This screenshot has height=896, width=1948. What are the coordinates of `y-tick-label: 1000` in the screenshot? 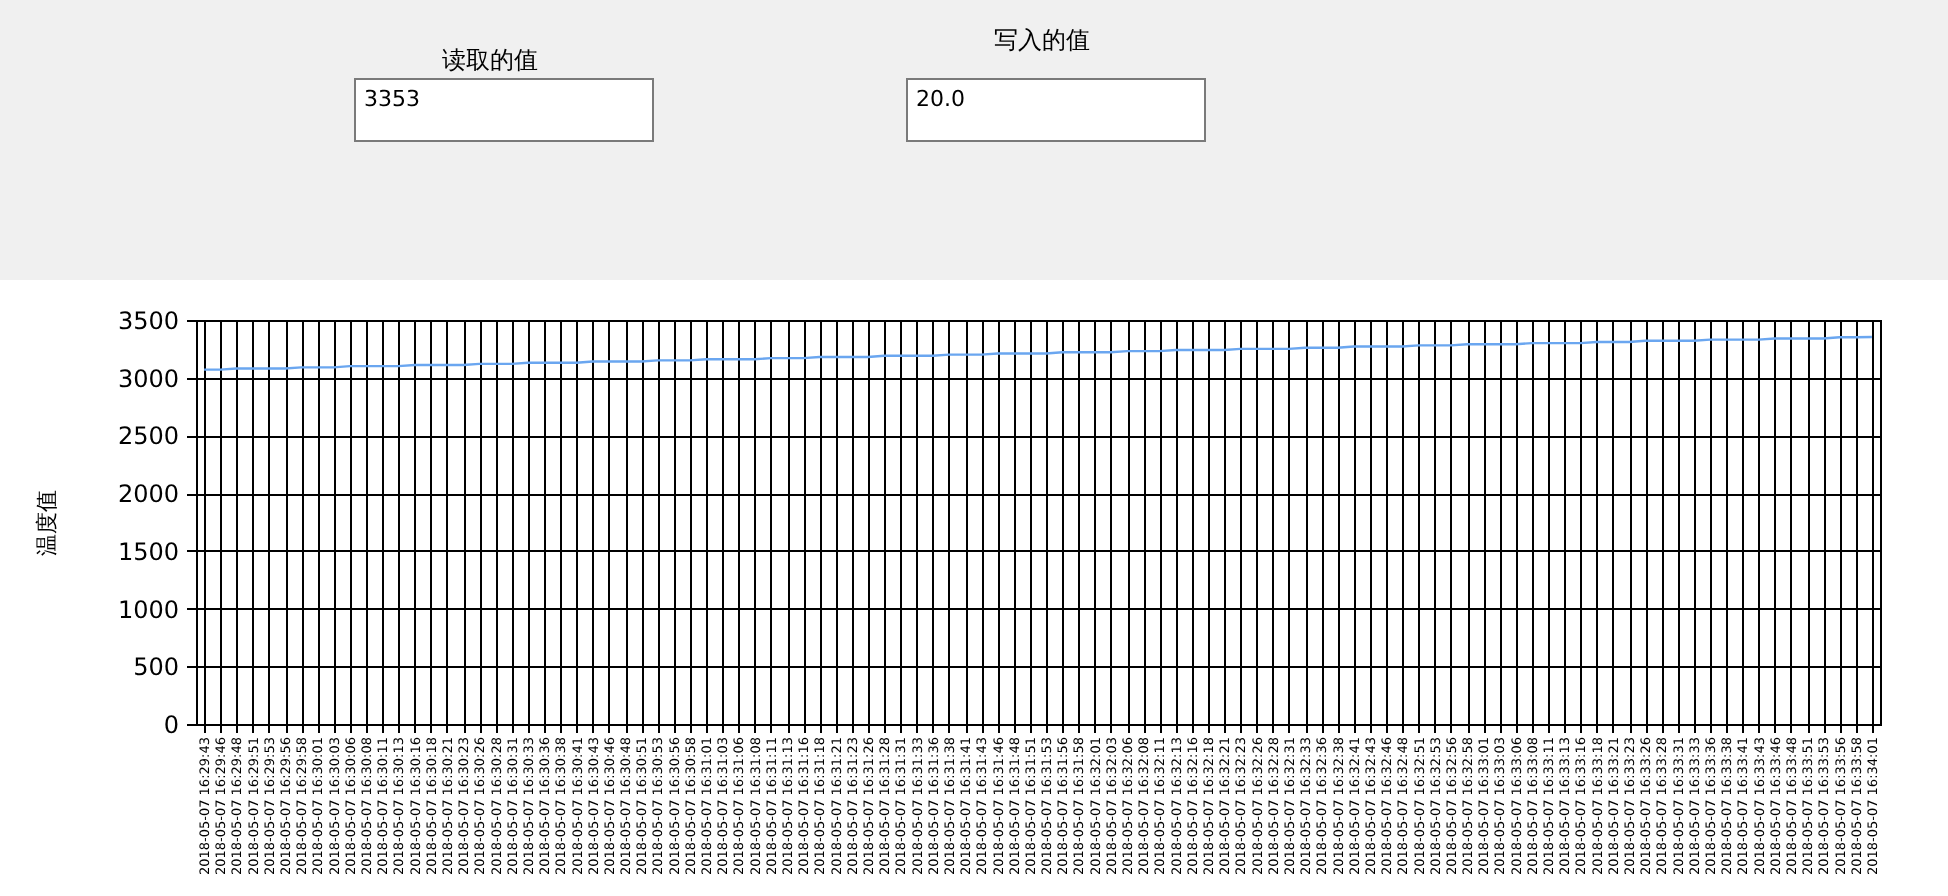 It's located at (148, 609).